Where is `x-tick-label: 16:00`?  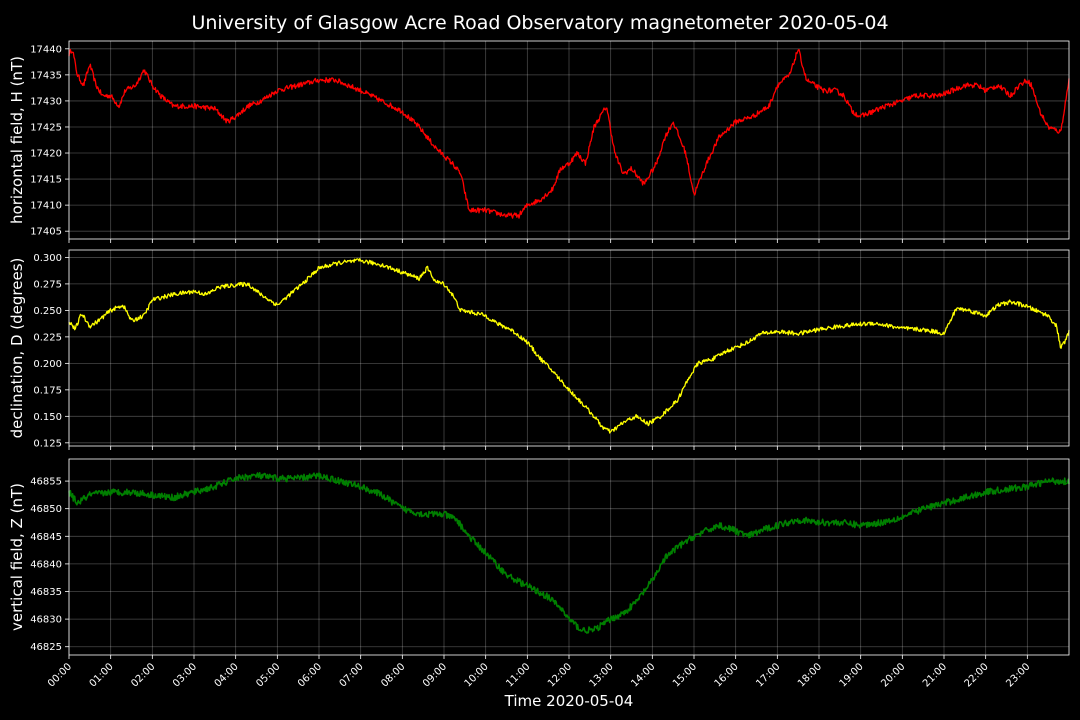 x-tick-label: 16:00 is located at coordinates (727, 675).